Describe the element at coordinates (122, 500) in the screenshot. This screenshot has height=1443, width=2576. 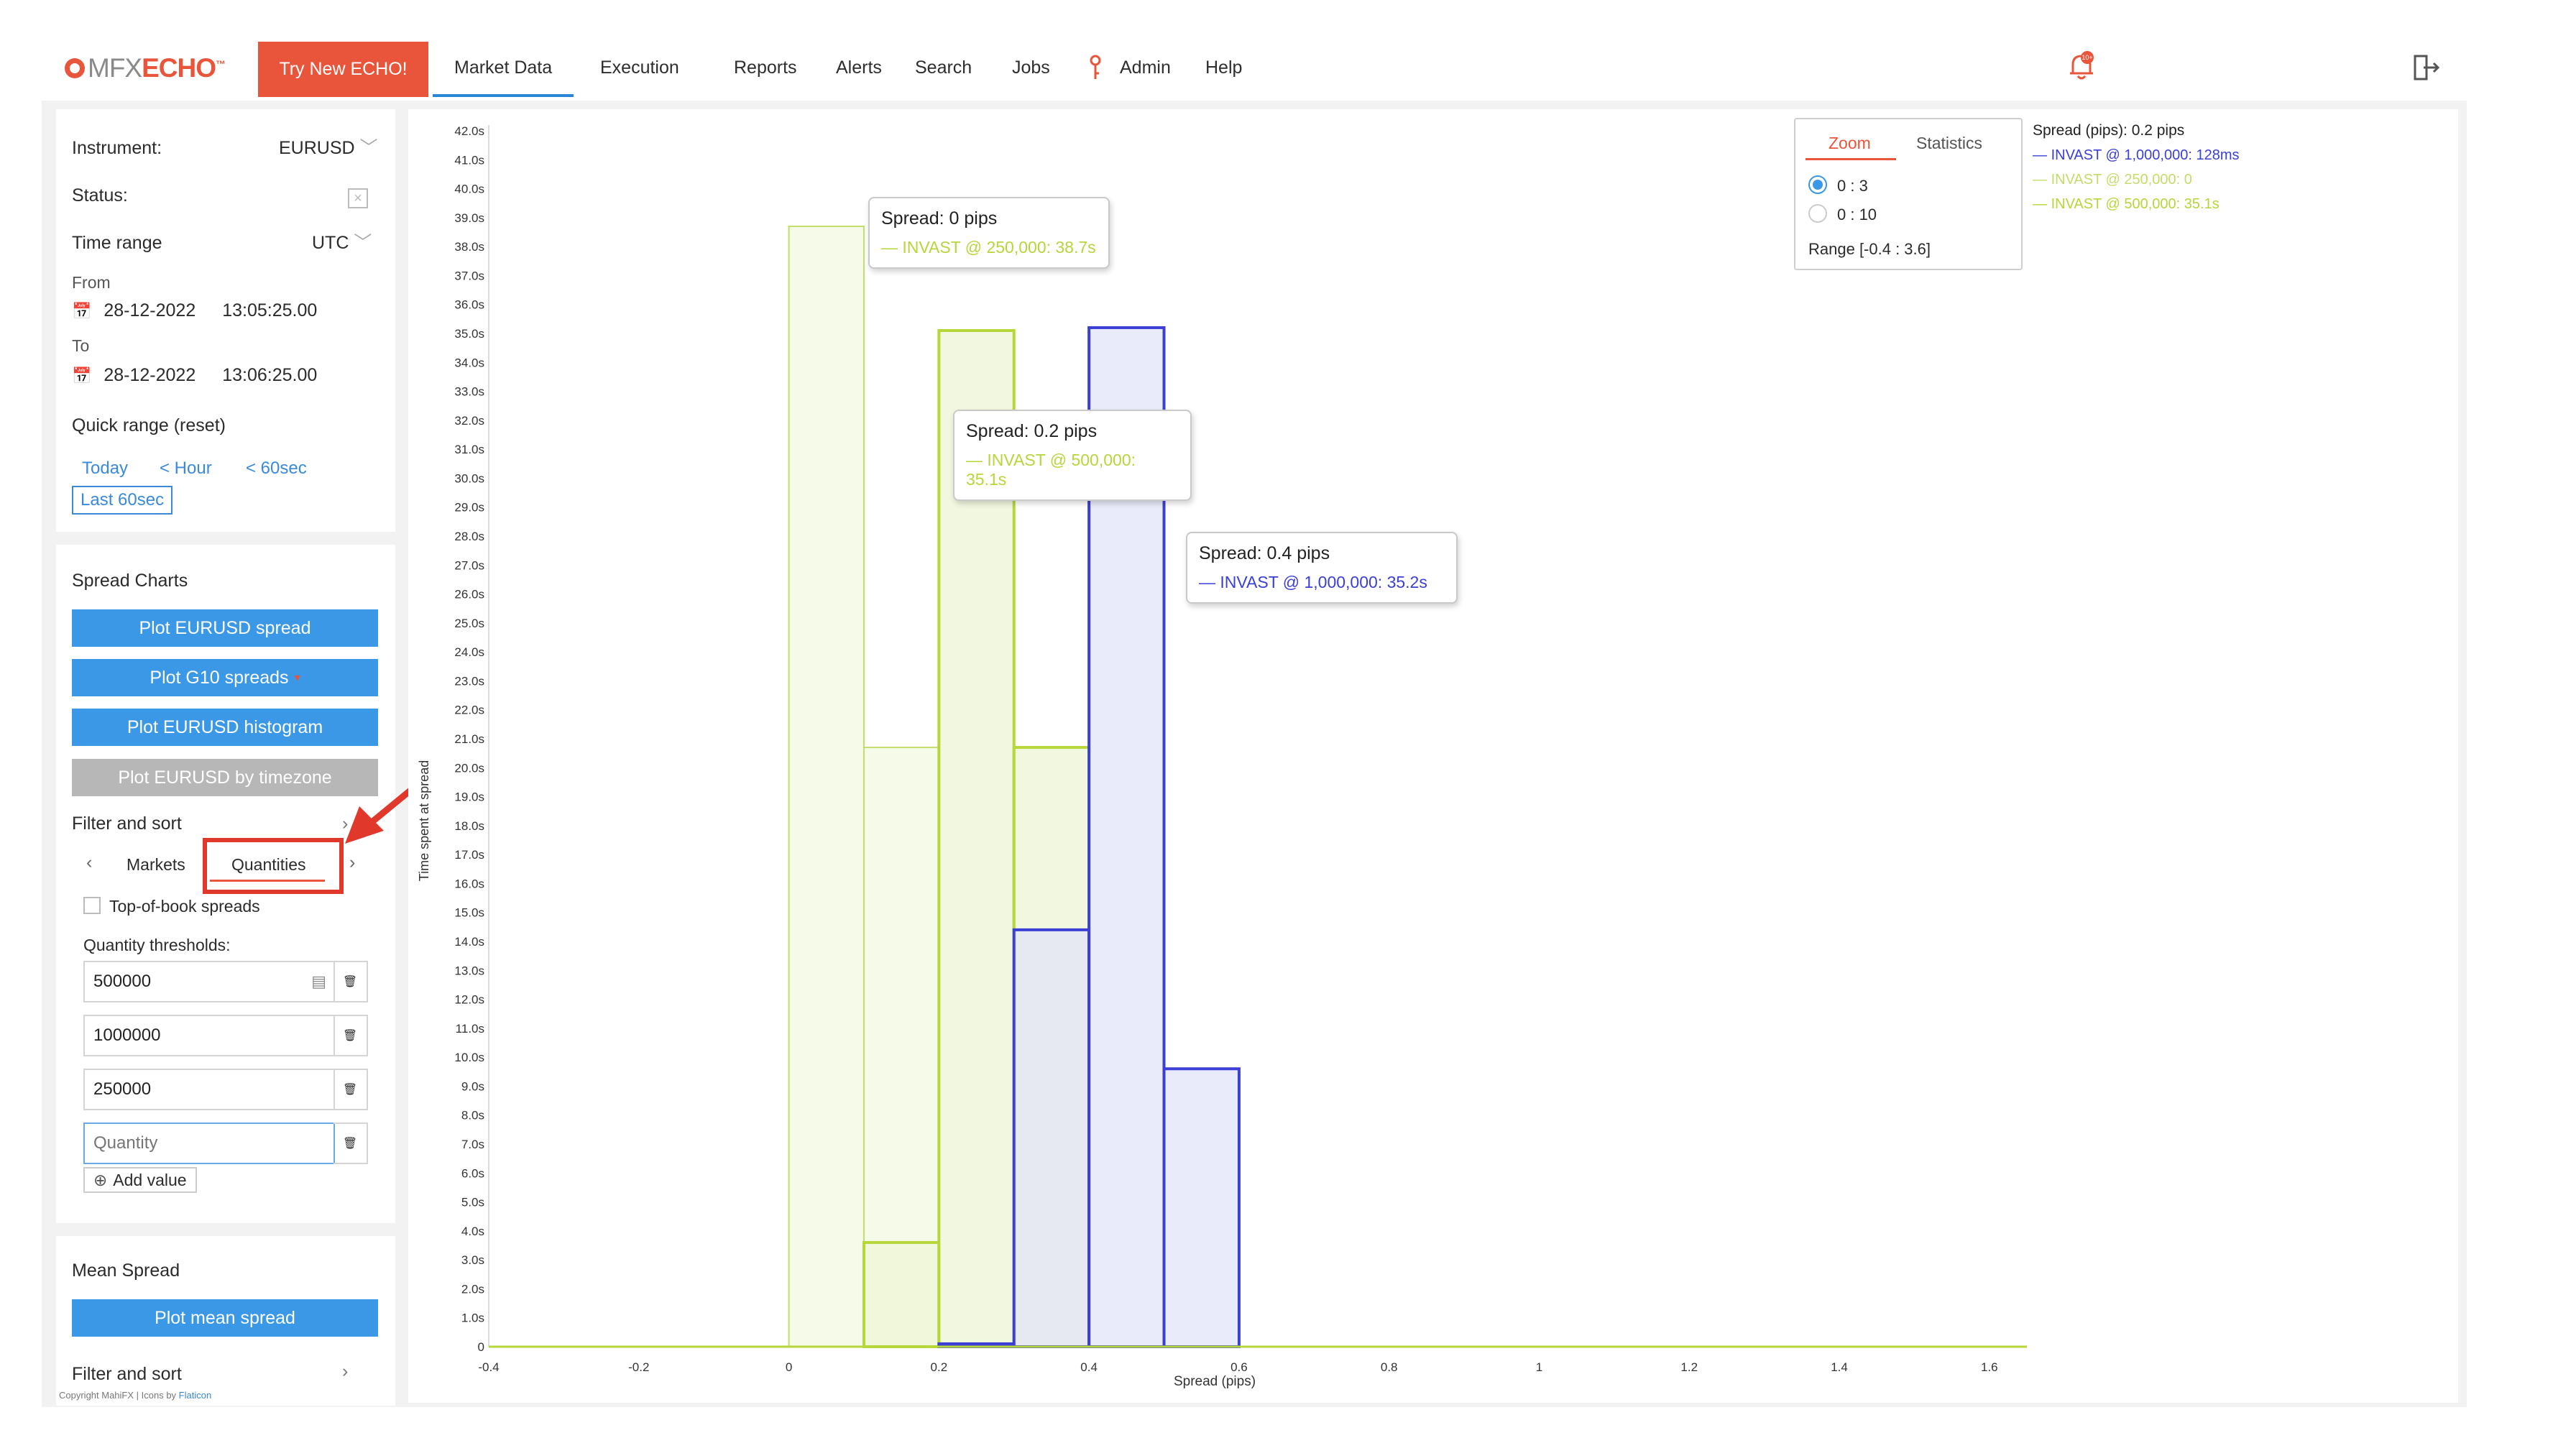
I see `quick-last60-button: Last 60sec` at that location.